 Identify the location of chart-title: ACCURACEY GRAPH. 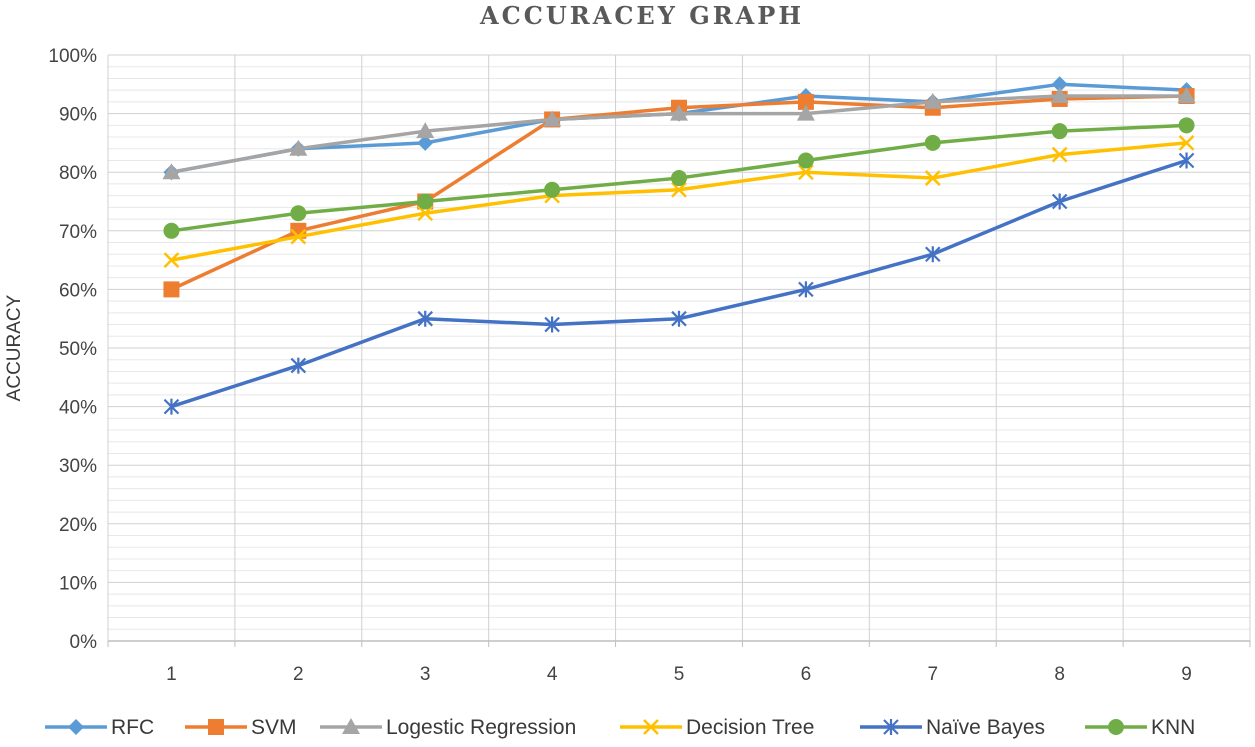
(641, 15).